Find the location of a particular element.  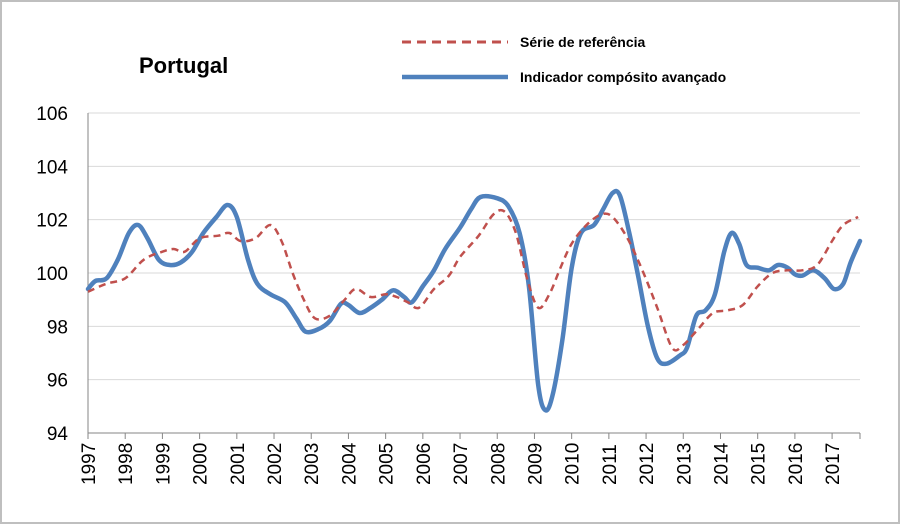

x-tick-label: 2005 is located at coordinates (387, 464).